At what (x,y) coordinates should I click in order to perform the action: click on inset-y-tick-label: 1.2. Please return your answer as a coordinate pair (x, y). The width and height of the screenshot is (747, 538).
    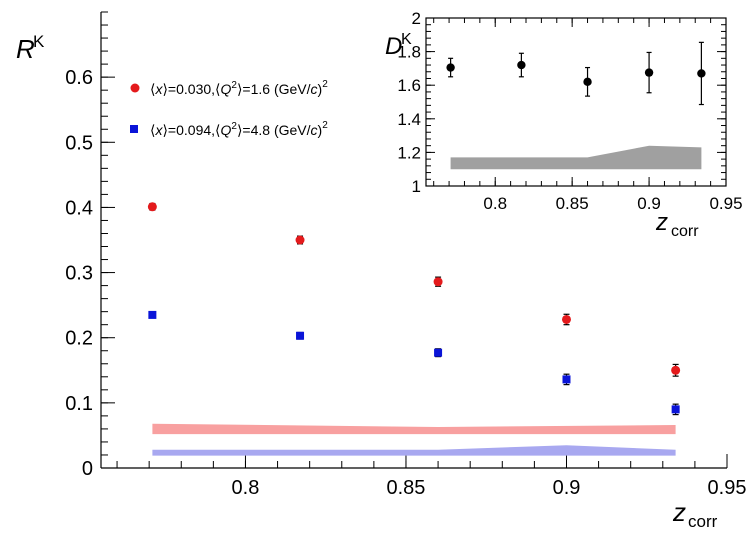
    Looking at the image, I should click on (409, 152).